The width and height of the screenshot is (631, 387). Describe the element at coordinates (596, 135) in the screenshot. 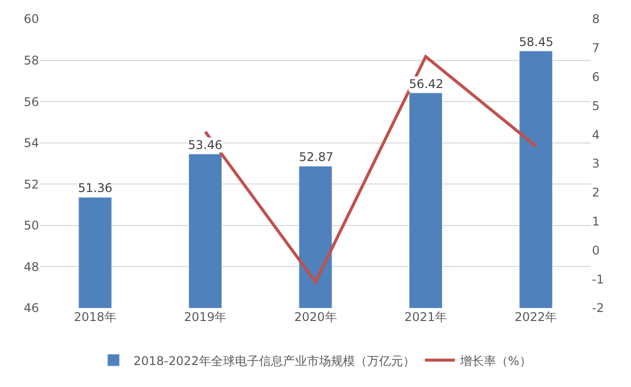

I see `y2-tick-label: 4` at that location.